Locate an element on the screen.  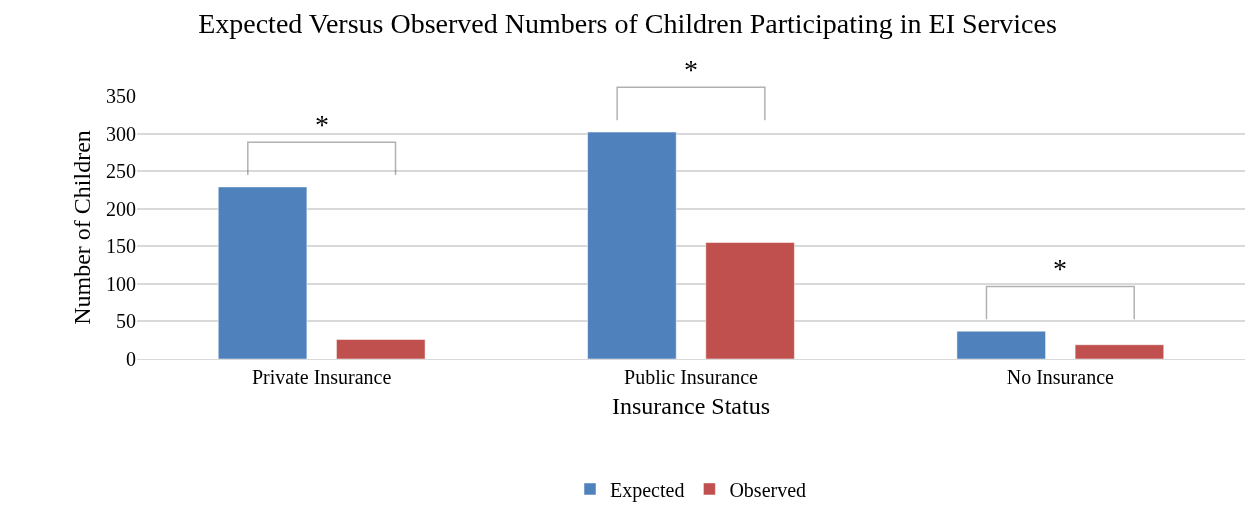
x-axis-title: Insurance Status is located at coordinates (691, 406).